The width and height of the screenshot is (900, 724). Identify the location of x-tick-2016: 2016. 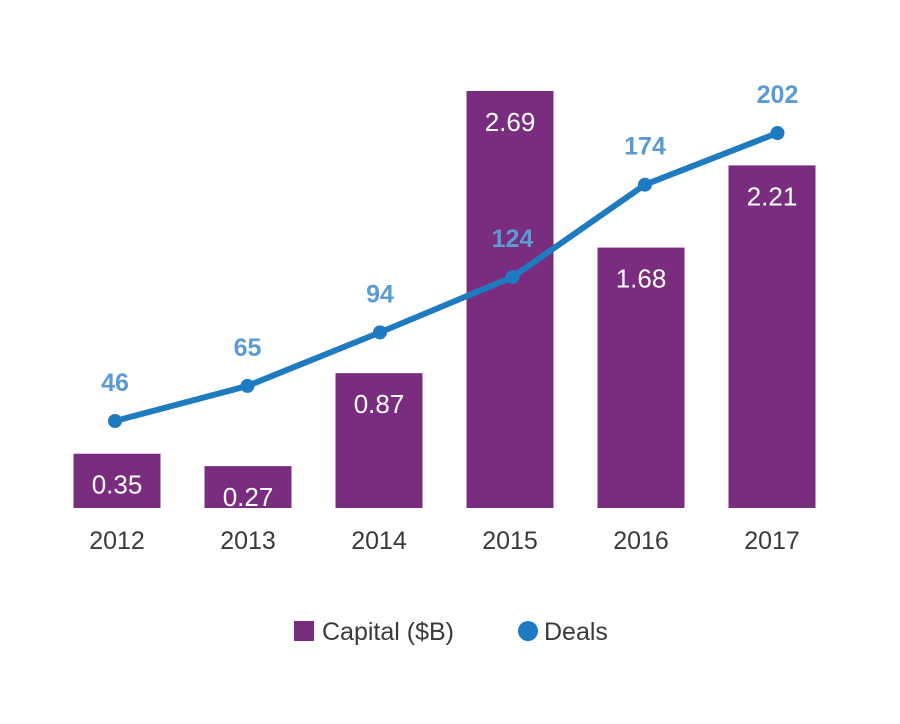
(641, 541).